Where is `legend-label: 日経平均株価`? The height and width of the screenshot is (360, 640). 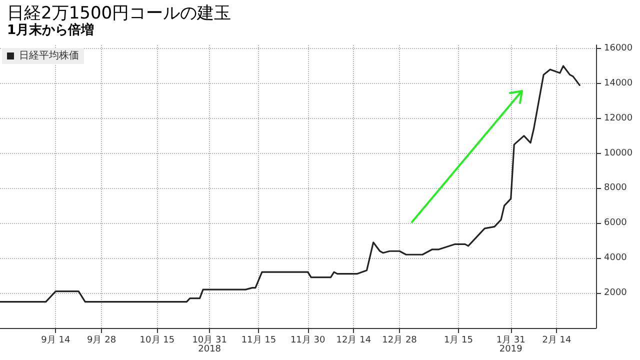
legend-label: 日経平均株価 is located at coordinates (49, 56).